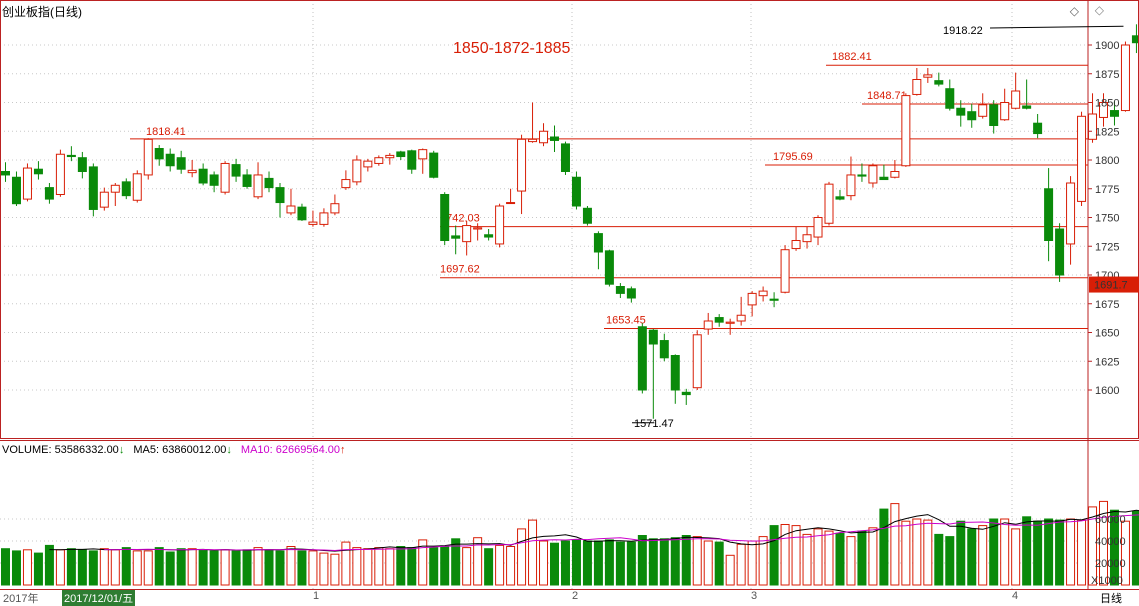 The width and height of the screenshot is (1139, 606). Describe the element at coordinates (316, 596) in the screenshot. I see `month-1: 1` at that location.